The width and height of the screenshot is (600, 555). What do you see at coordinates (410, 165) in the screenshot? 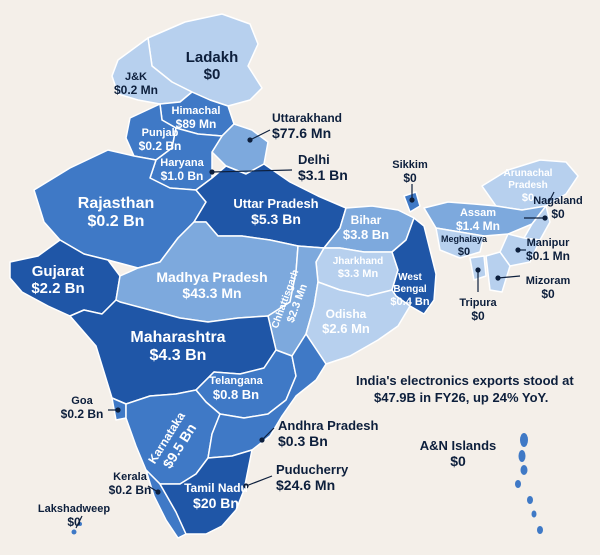
I see `state-name: Sikkim` at bounding box center [410, 165].